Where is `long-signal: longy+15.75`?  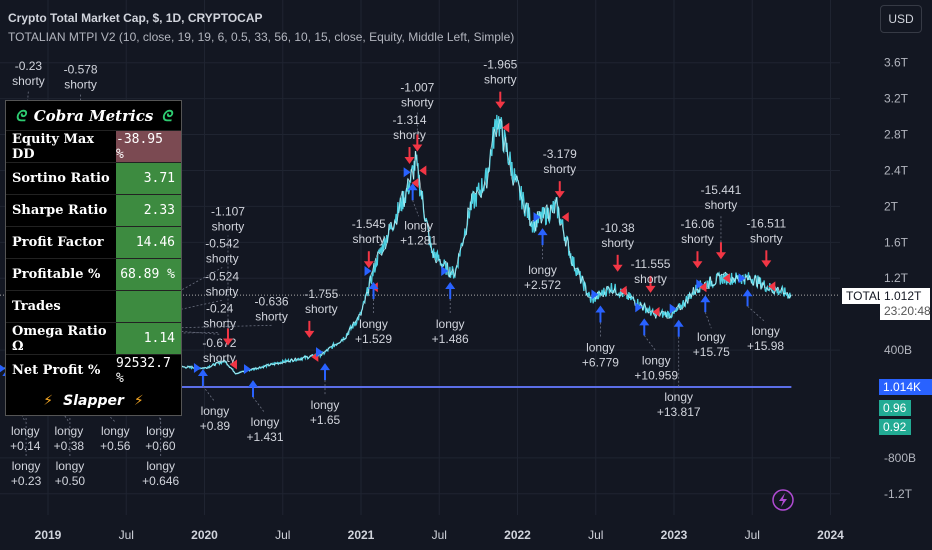 long-signal: longy+15.75 is located at coordinates (711, 319).